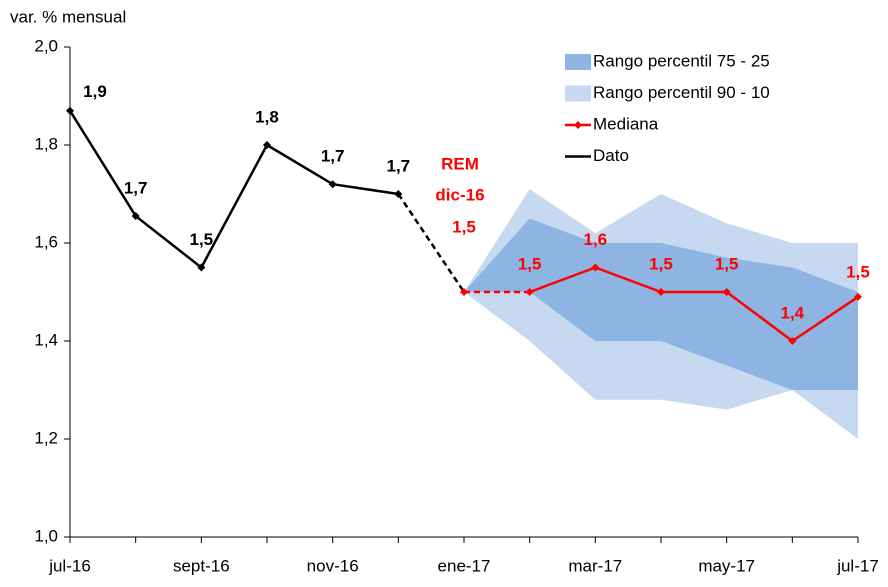  What do you see at coordinates (46, 339) in the screenshot?
I see `y-tick-label: 1,4` at bounding box center [46, 339].